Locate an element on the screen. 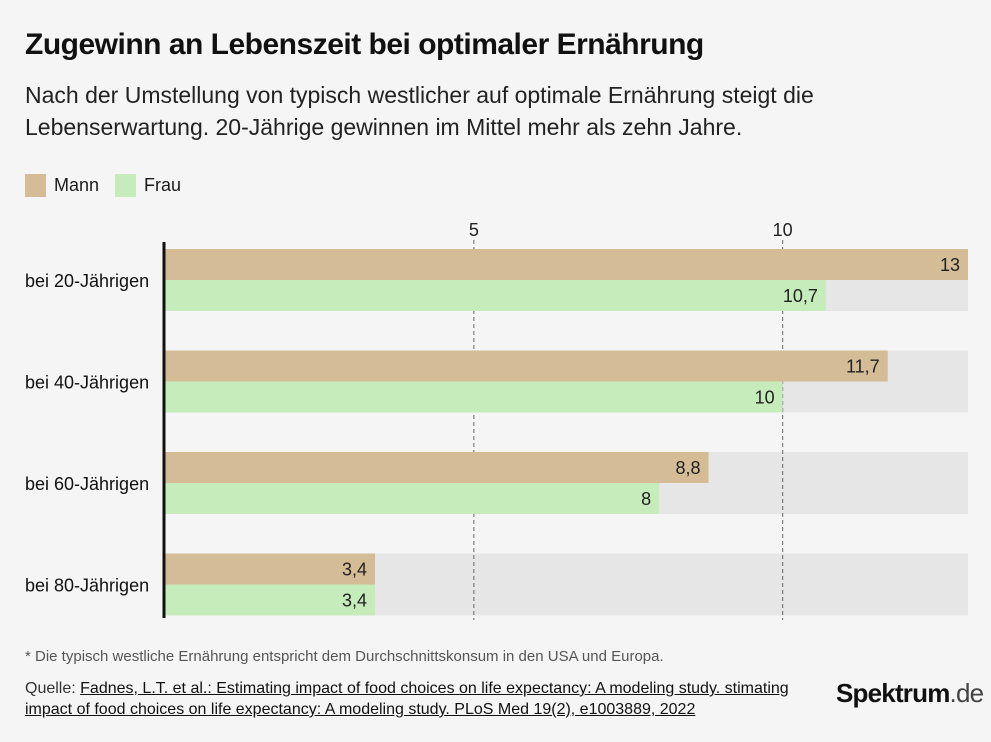  data-label-mann-bei-40-j-hrigen: 11,7 is located at coordinates (863, 367).